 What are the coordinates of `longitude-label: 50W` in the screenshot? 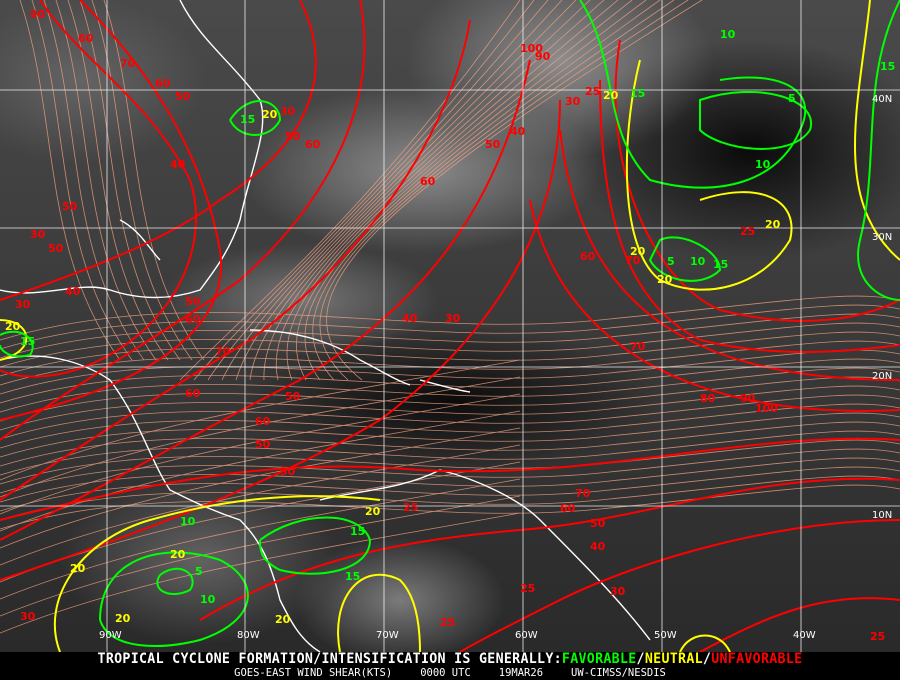 It's located at (665, 635).